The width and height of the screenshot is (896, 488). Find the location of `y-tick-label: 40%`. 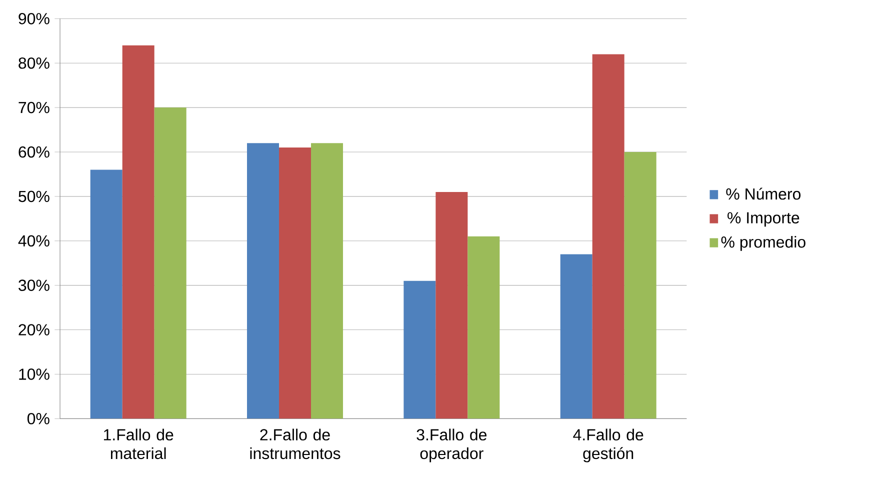

y-tick-label: 40% is located at coordinates (34, 241).